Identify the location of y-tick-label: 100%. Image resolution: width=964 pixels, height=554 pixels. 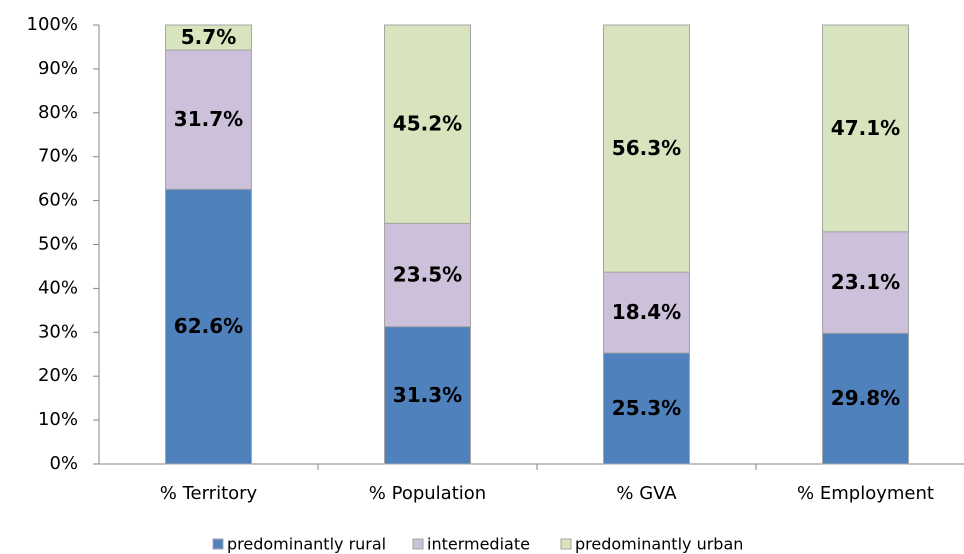
(52, 24).